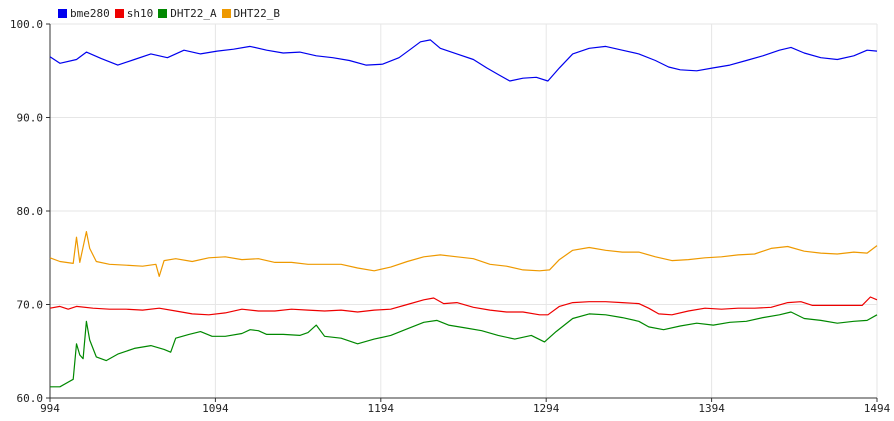  I want to click on legend-item: DHT22_B, so click(250, 13).